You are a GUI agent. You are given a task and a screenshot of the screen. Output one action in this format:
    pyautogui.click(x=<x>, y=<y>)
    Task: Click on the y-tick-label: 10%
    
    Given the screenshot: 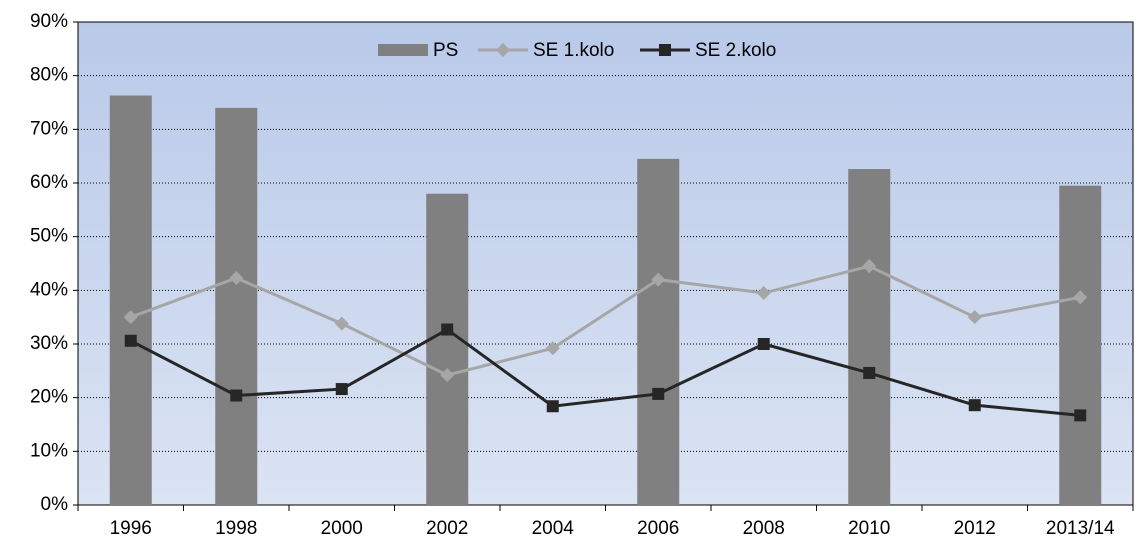 What is the action you would take?
    pyautogui.click(x=49, y=450)
    